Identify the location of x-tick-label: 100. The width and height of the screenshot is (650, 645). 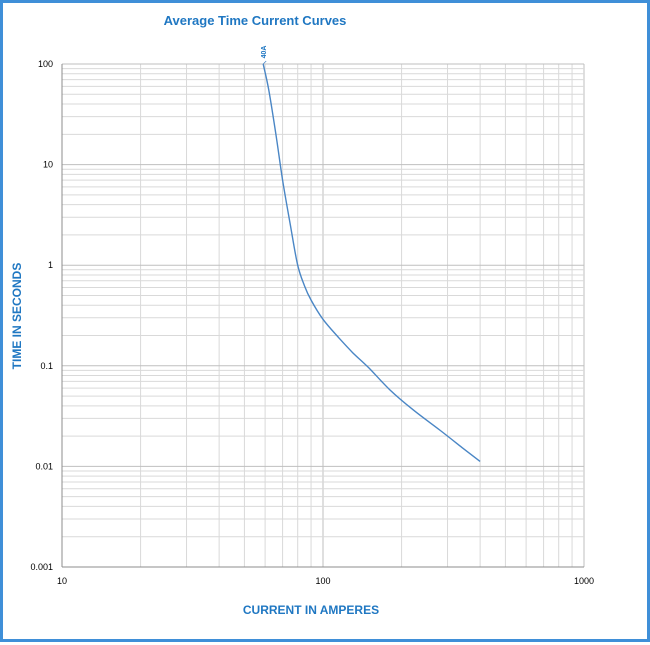
(322, 581).